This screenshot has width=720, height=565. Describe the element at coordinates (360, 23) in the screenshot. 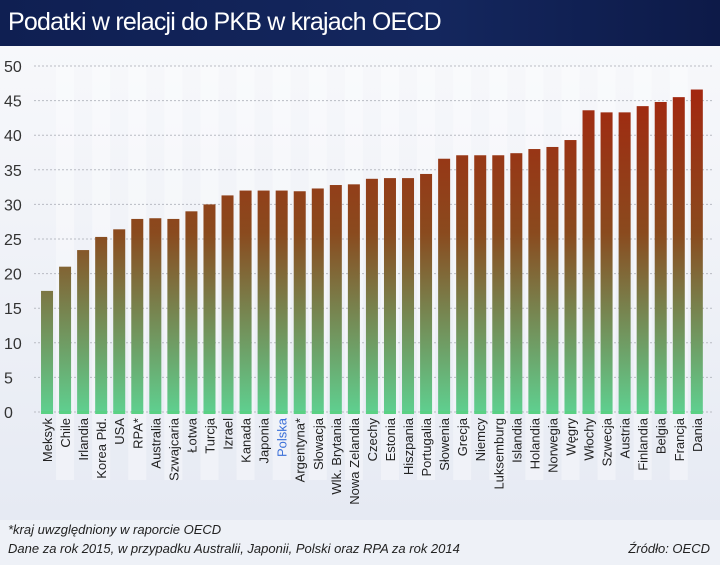

I see `header: Podatki w relacji do PKB w krajach OECD` at that location.